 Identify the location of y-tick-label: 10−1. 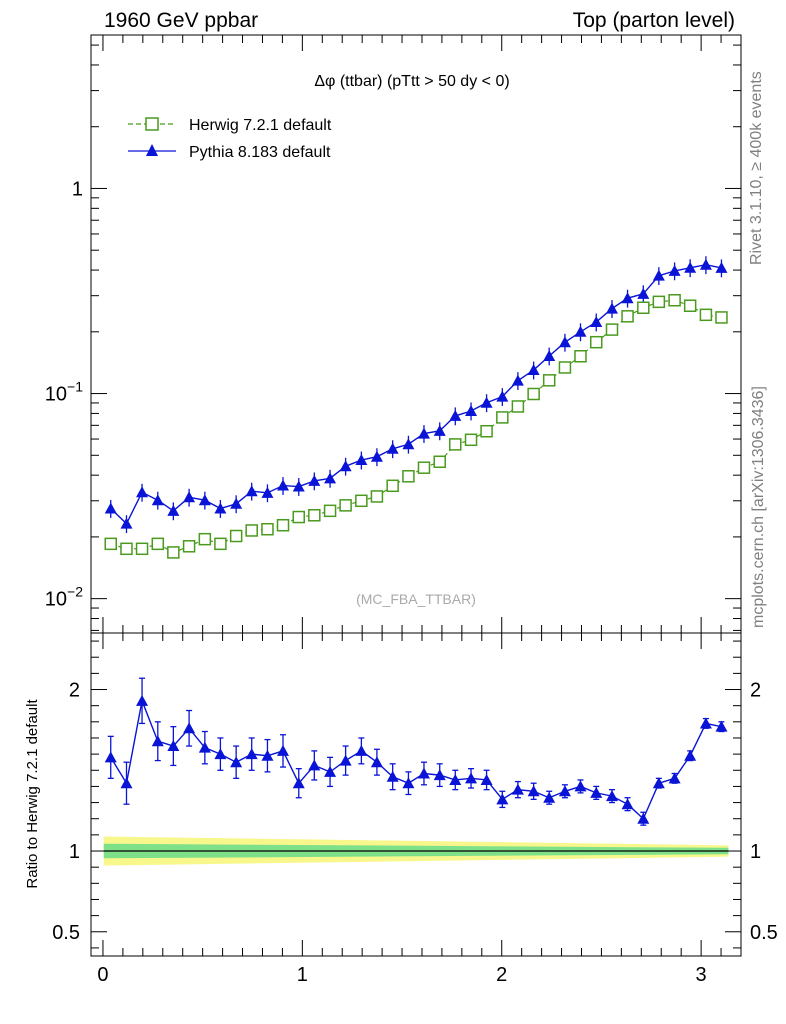
(64, 392).